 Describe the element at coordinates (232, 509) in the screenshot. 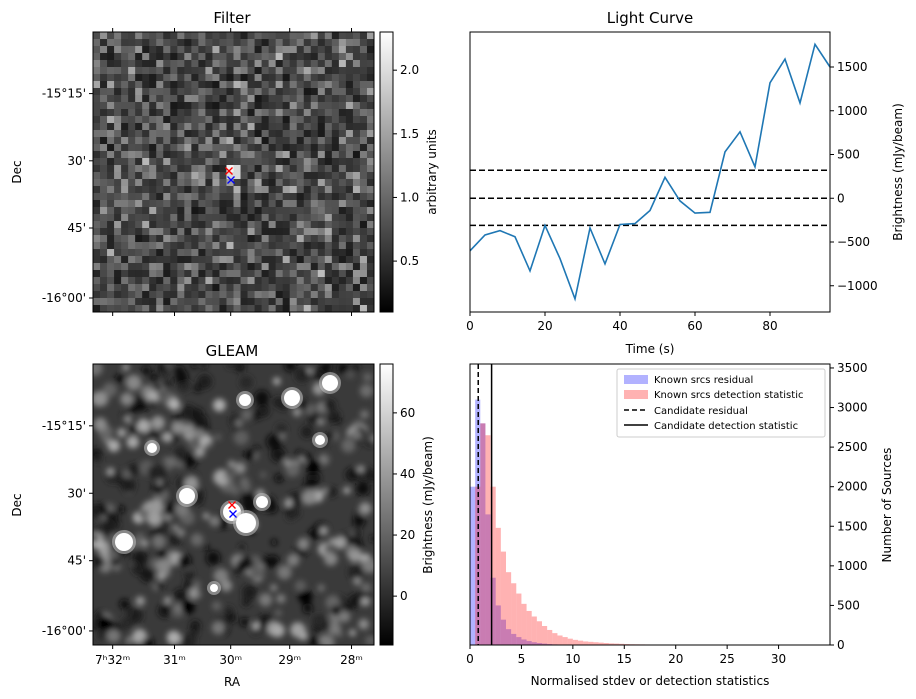

I see `gleam-markers` at that location.